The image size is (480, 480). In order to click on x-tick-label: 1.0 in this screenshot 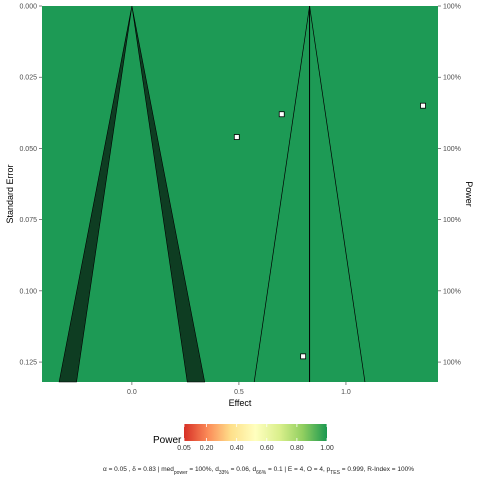, I will do `click(346, 392)`.